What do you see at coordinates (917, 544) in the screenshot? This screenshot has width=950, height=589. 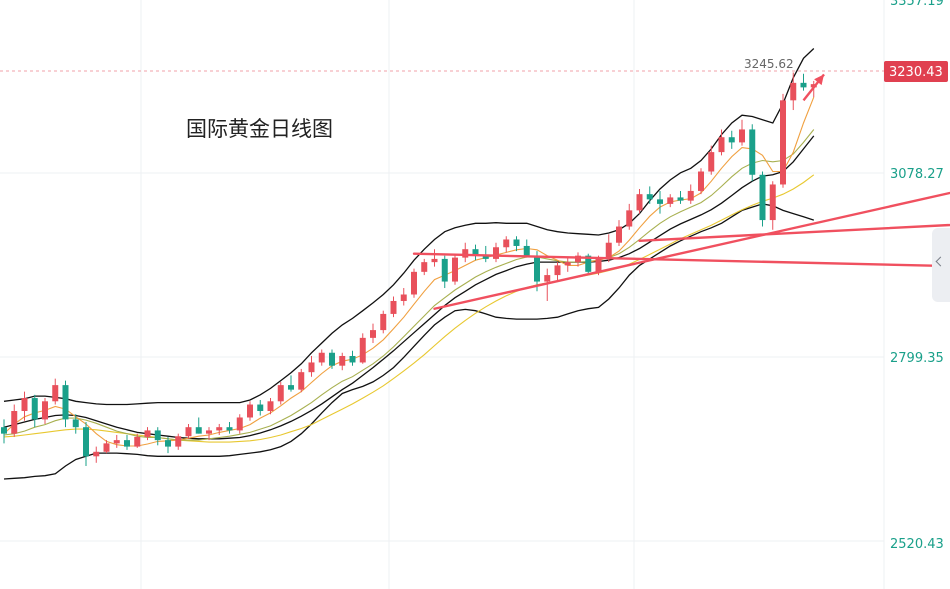 I see `y-tick-label: 2520.43` at bounding box center [917, 544].